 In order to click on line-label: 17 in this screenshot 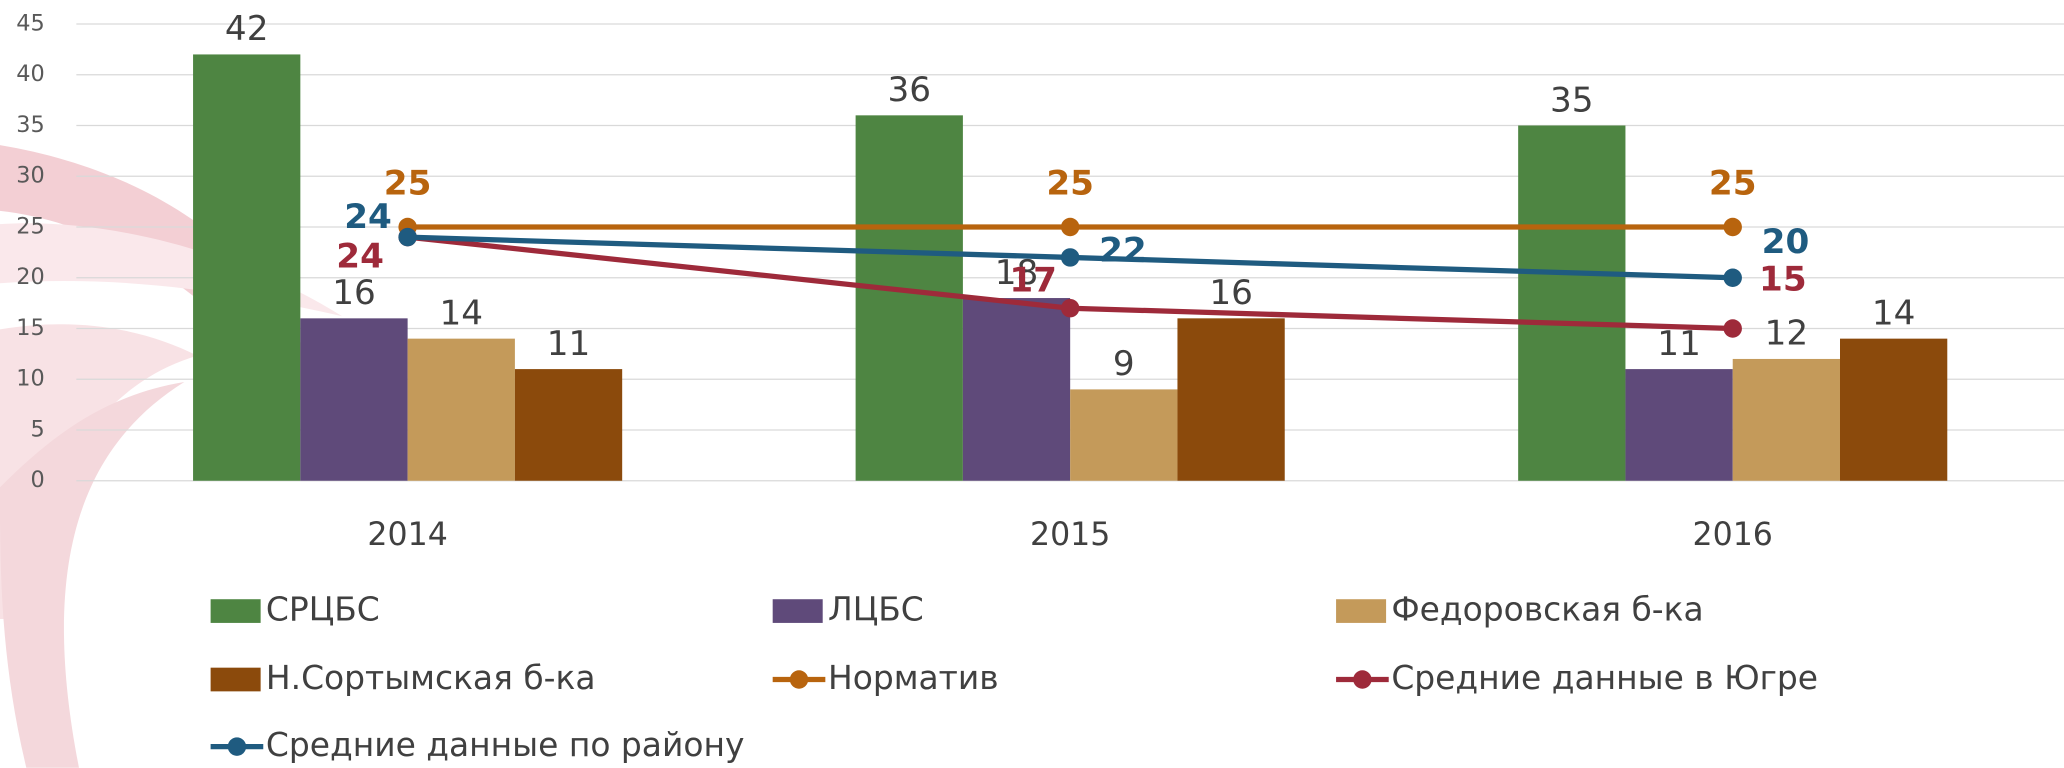, I will do `click(1033, 280)`.